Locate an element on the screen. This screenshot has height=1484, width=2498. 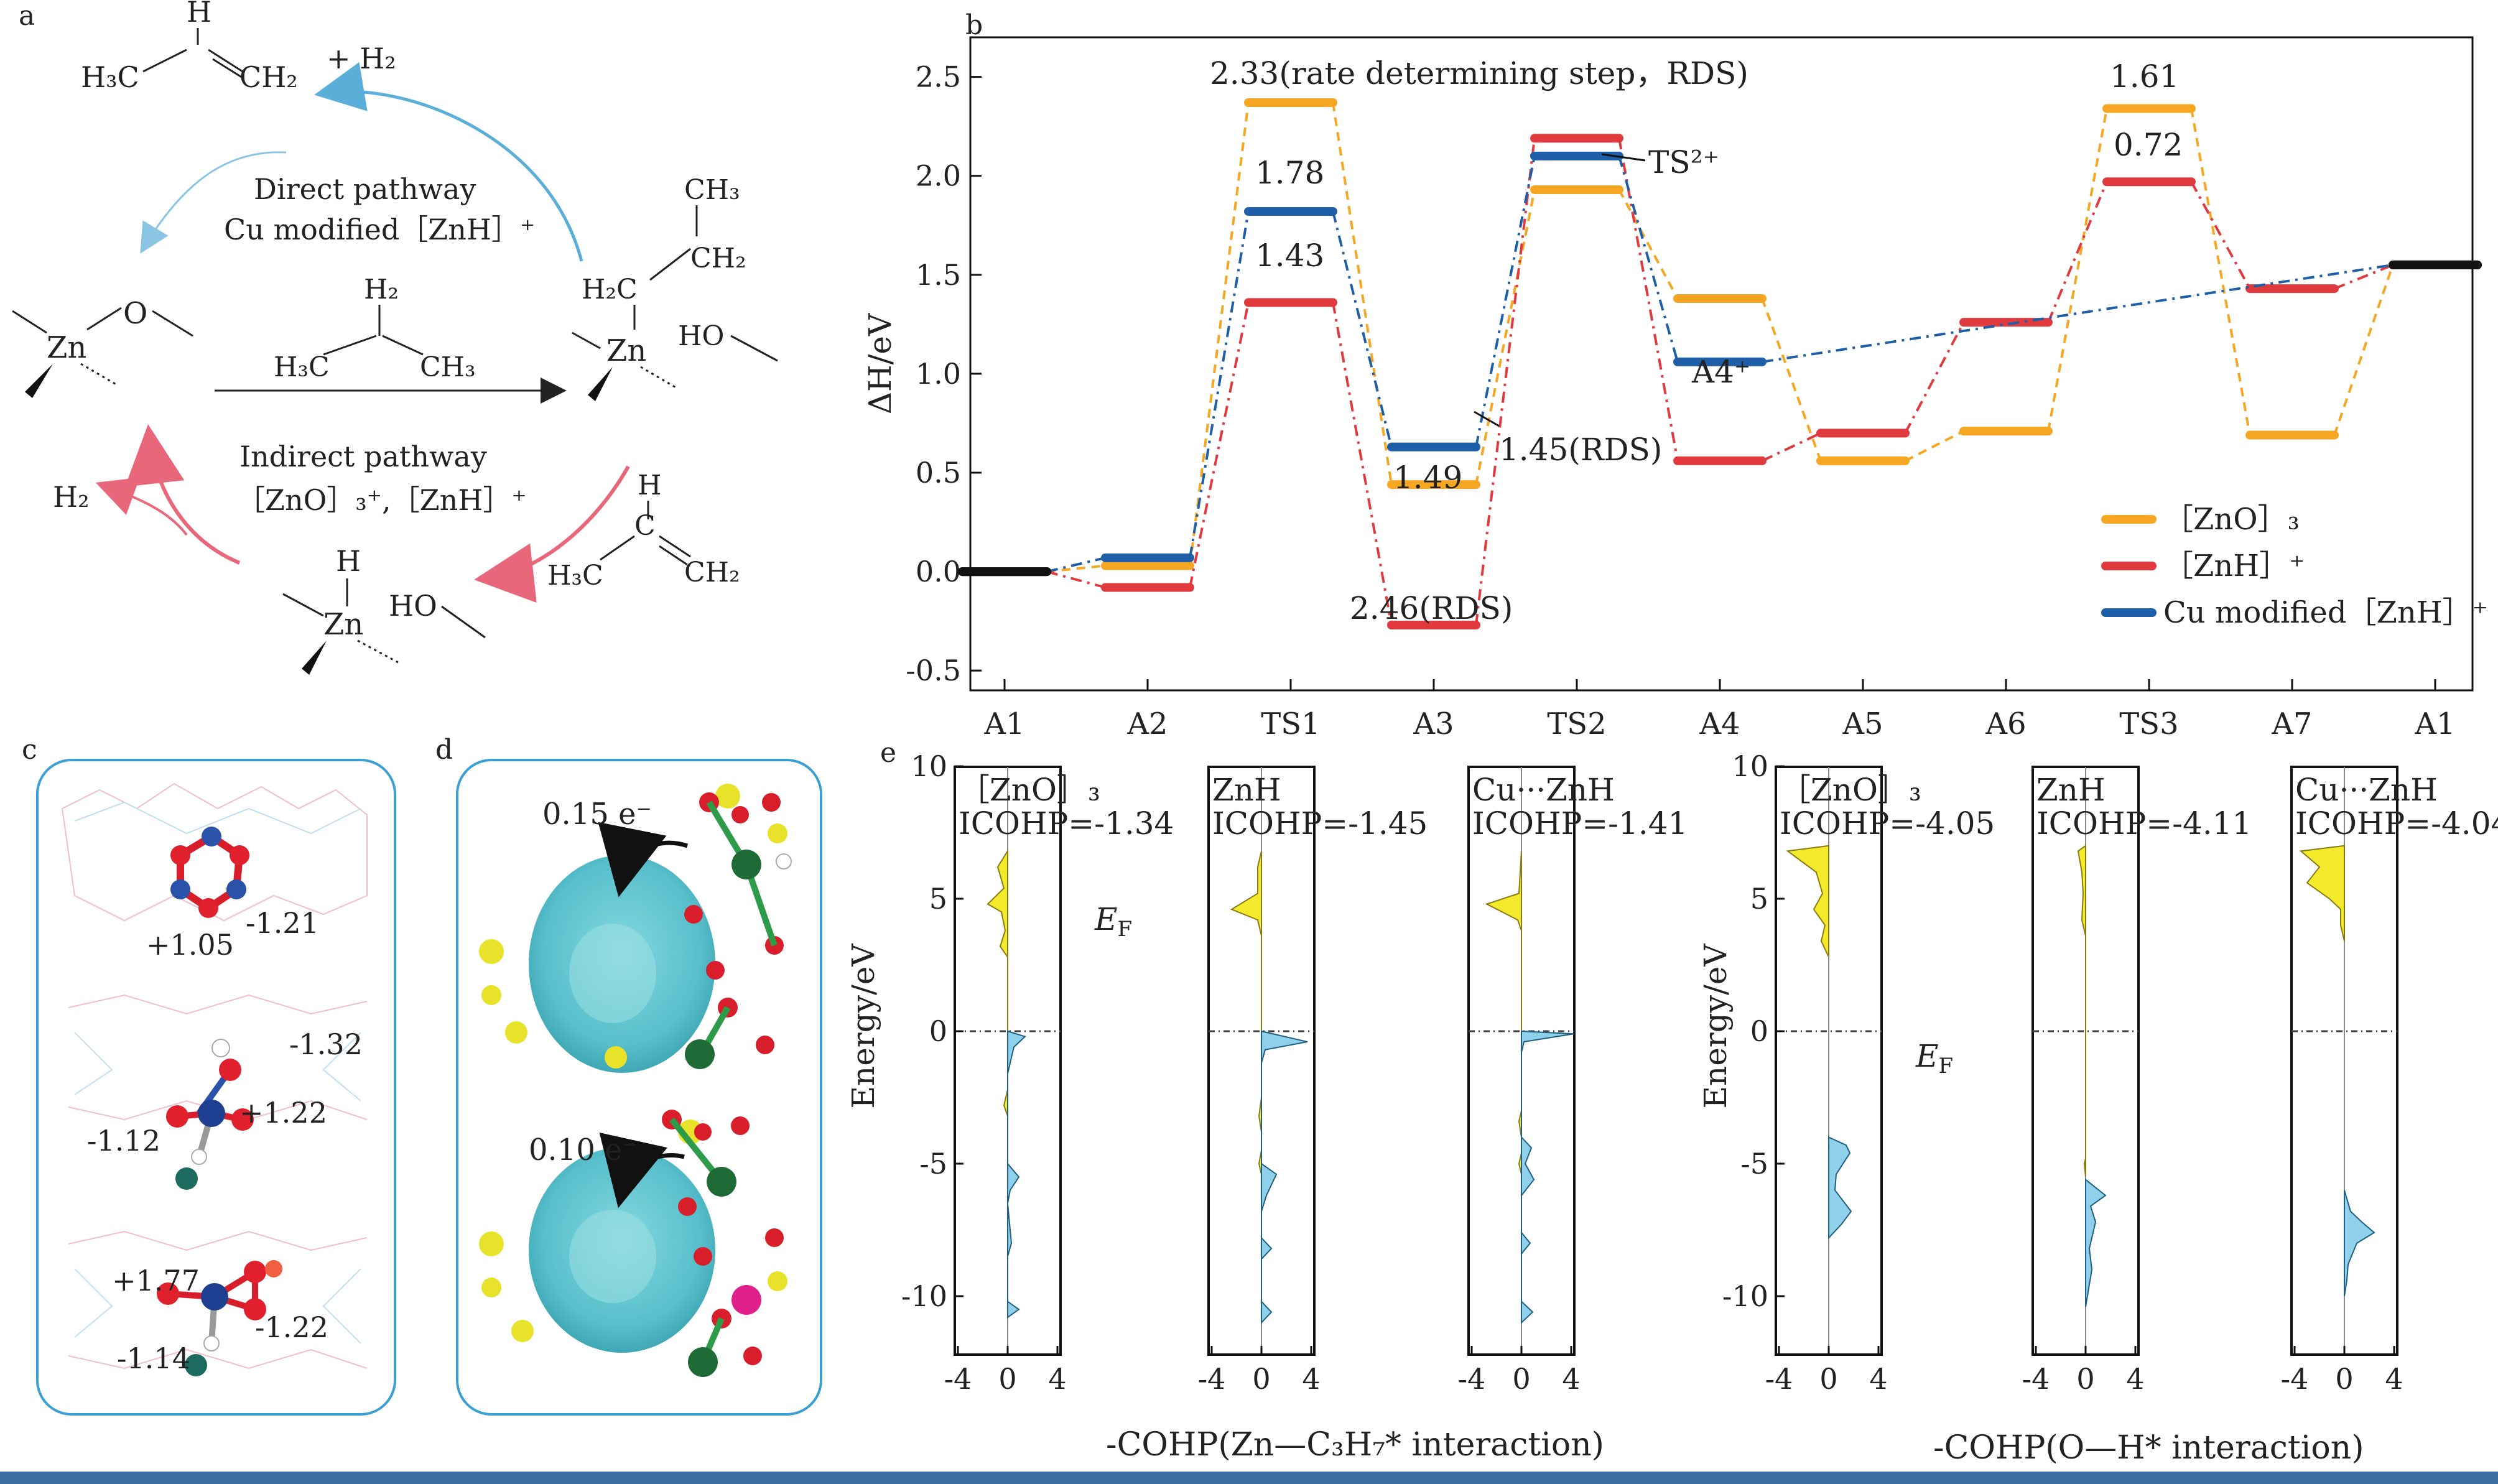
panel-c-frame is located at coordinates (216, 1087).